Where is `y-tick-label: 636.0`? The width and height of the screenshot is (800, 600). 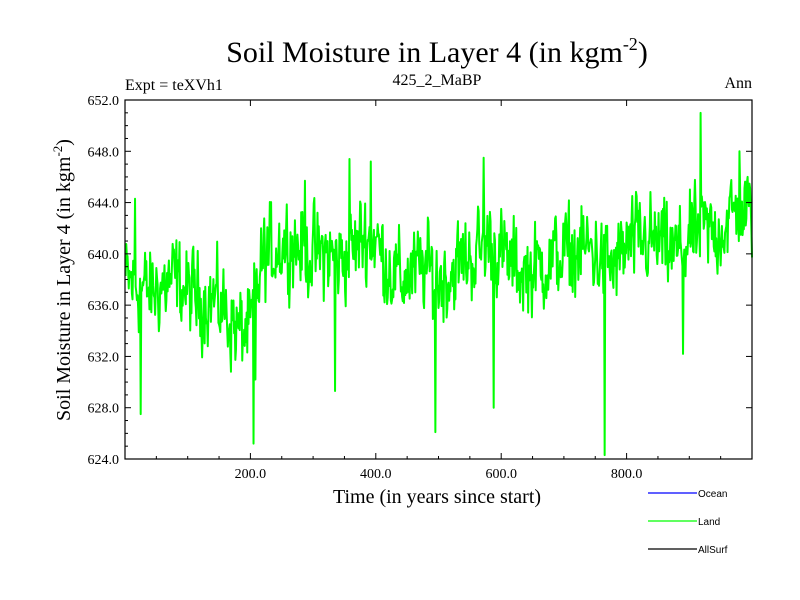 y-tick-label: 636.0 is located at coordinates (104, 306).